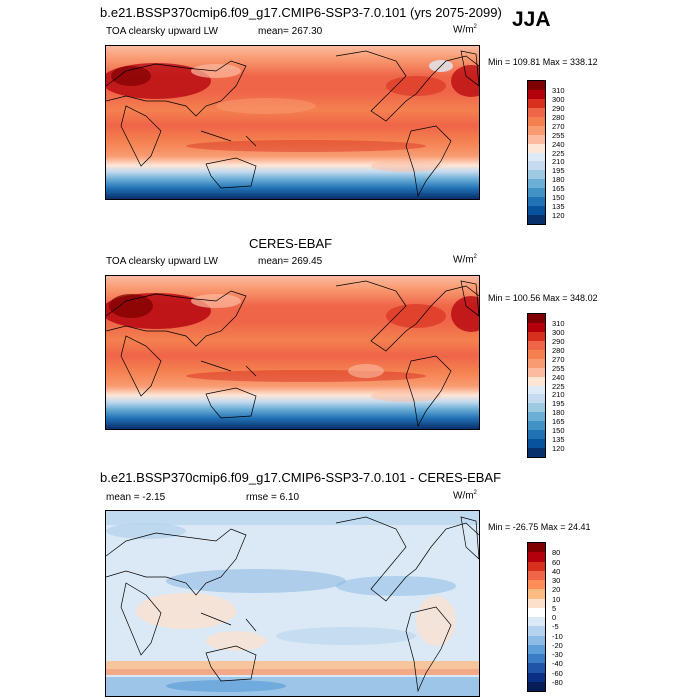 The width and height of the screenshot is (700, 700). Describe the element at coordinates (557, 682) in the screenshot. I see `colorbar-tick-label: -80` at that location.